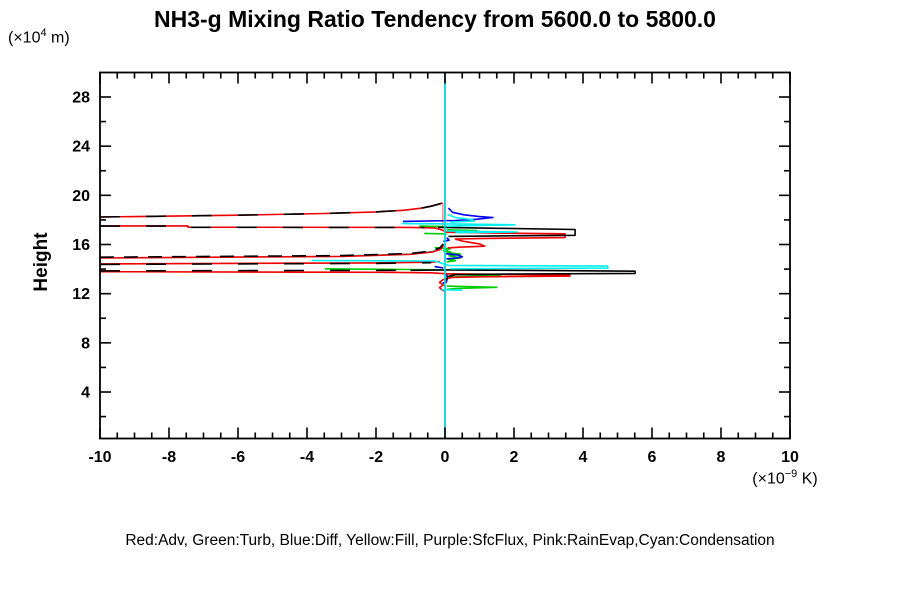 This screenshot has width=900, height=600. I want to click on y-tick-label: 12, so click(81, 294).